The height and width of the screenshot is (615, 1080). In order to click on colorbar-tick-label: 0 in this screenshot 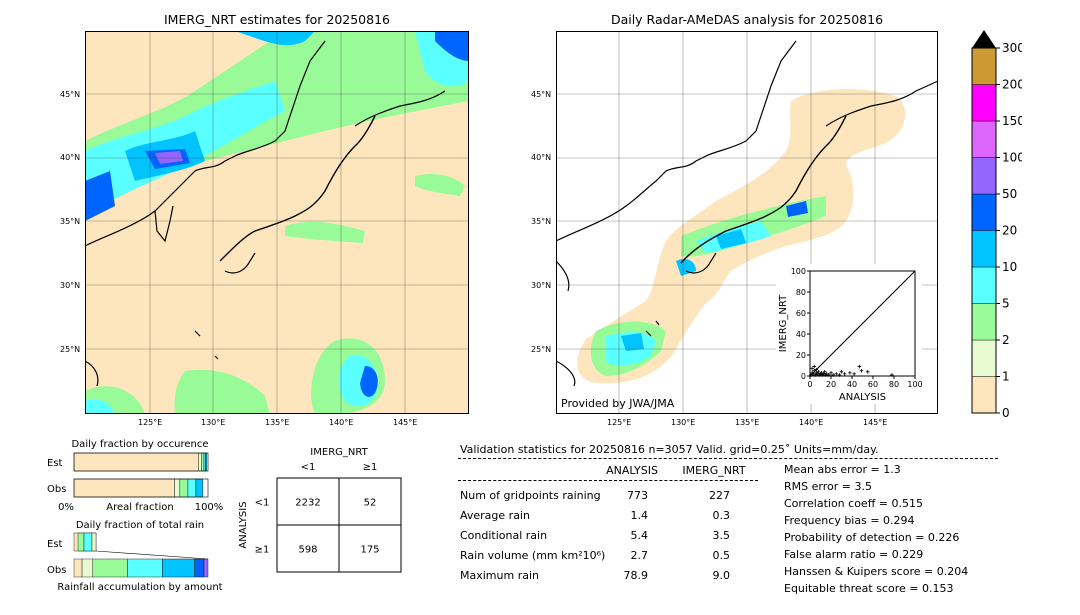, I will do `click(1006, 413)`.